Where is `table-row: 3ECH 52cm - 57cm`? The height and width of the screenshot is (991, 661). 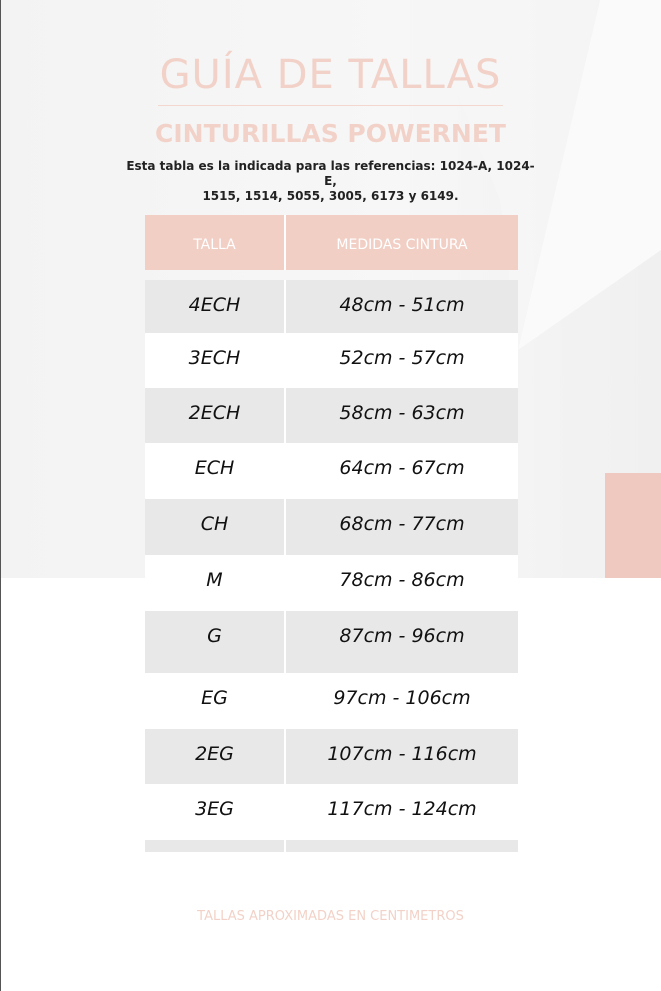 table-row: 3ECH 52cm - 57cm is located at coordinates (331, 360).